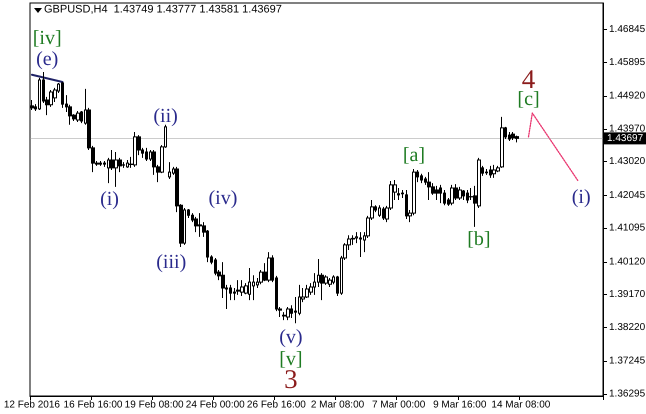 The width and height of the screenshot is (646, 414). What do you see at coordinates (627, 30) in the screenshot?
I see `y-tick-label: 1.46845` at bounding box center [627, 30].